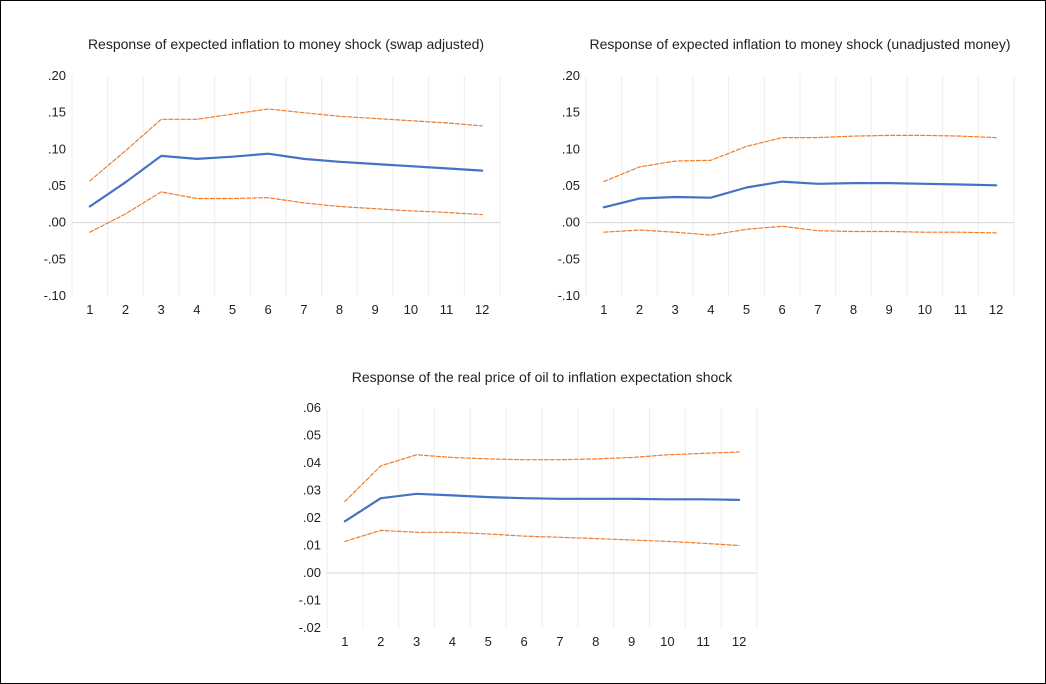  What do you see at coordinates (310, 627) in the screenshot?
I see `y-tick-label: -.02` at bounding box center [310, 627].